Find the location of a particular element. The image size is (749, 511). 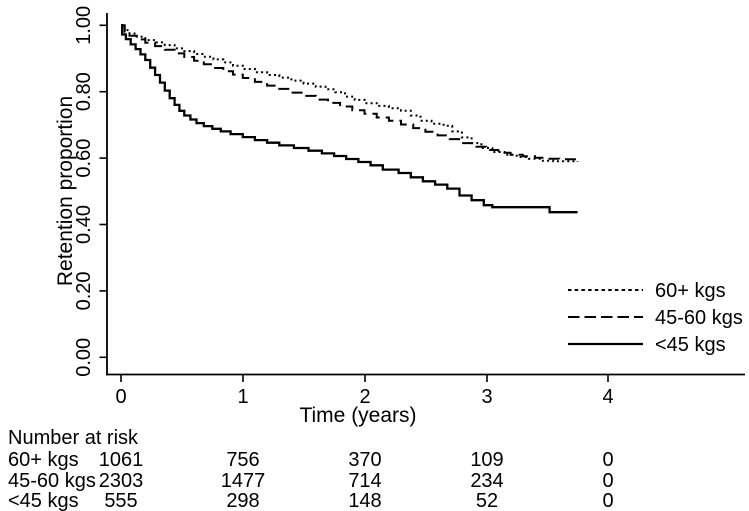

legend-label-45-60: 45-60 kgs is located at coordinates (699, 318).